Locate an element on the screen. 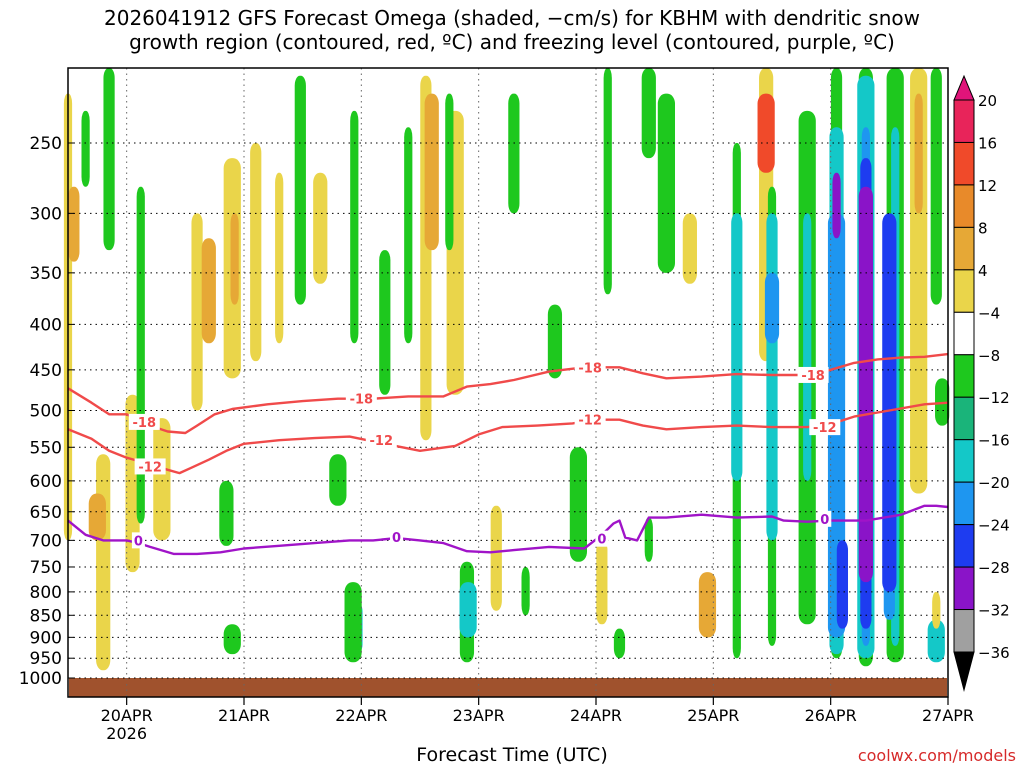 This screenshot has height=768, width=1024. y-tick-label: 250 is located at coordinates (46, 144).